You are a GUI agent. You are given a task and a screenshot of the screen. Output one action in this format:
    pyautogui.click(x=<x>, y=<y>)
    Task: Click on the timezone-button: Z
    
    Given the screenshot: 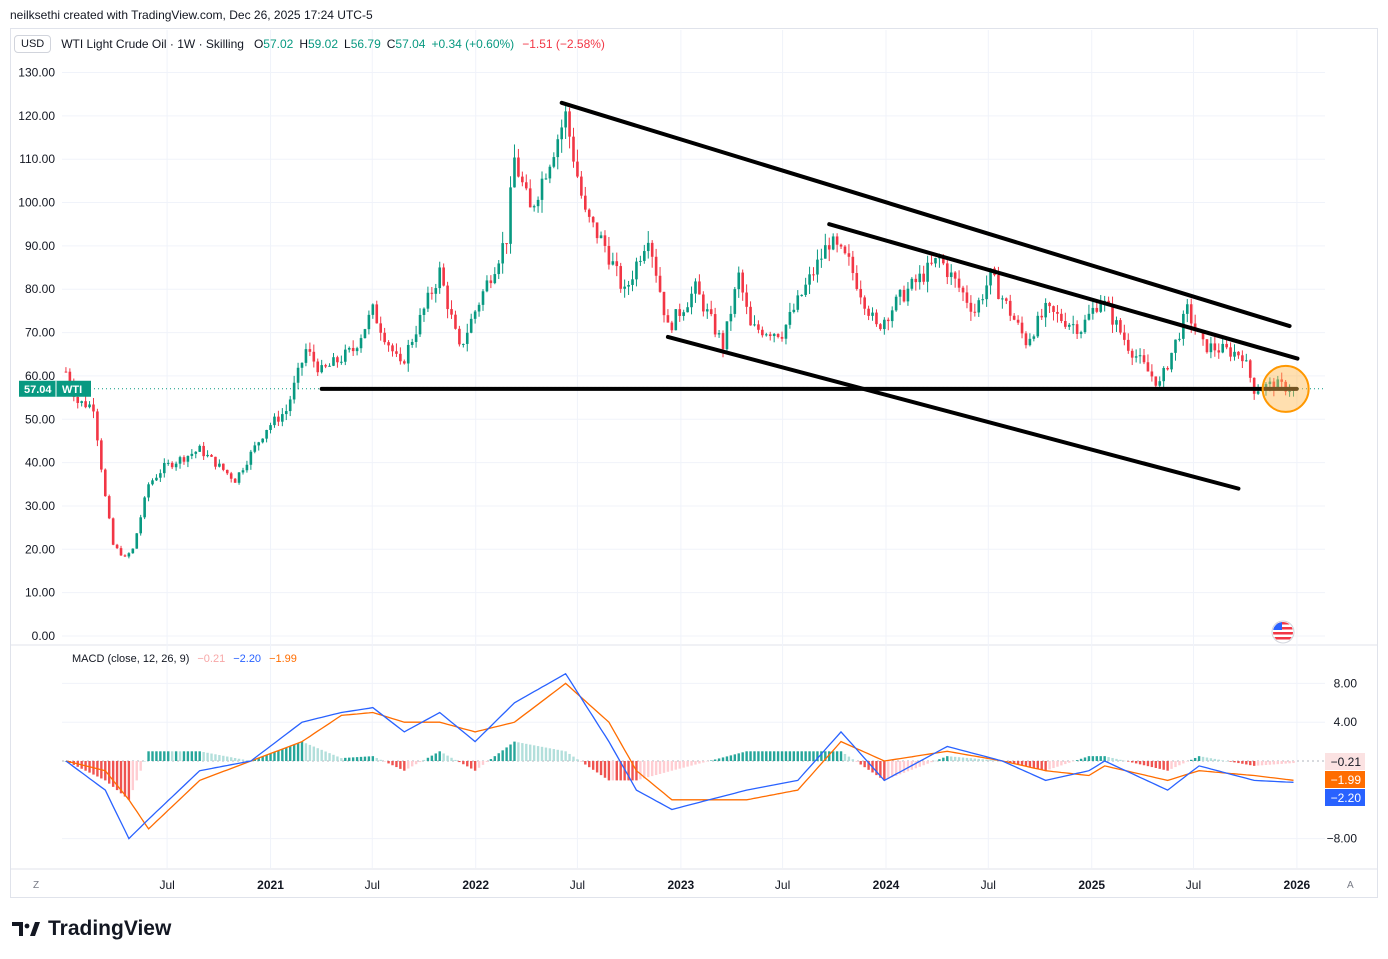 What is the action you would take?
    pyautogui.click(x=36, y=885)
    